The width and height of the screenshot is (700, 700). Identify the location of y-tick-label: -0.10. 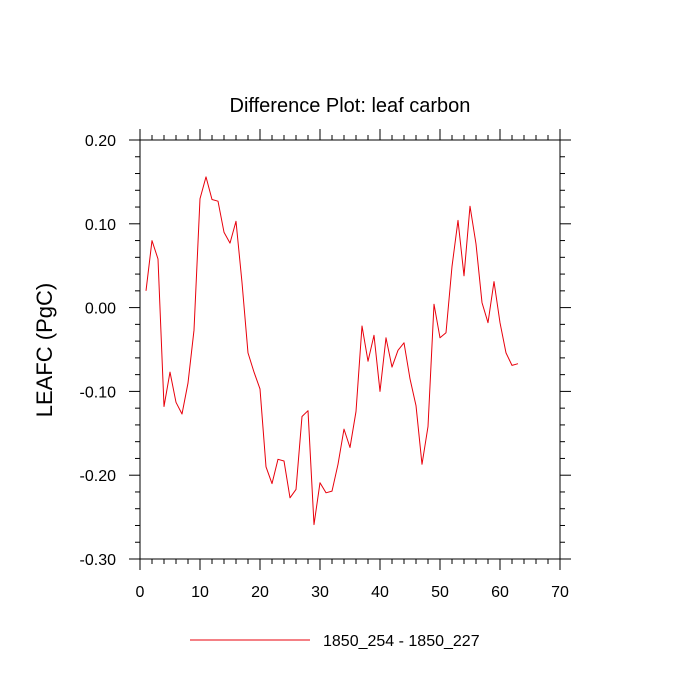
(98, 392).